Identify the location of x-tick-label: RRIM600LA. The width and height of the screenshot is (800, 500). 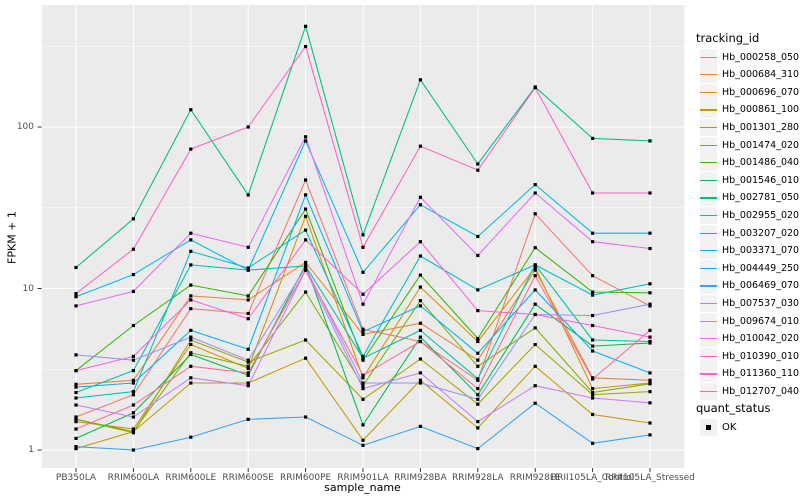
(133, 478).